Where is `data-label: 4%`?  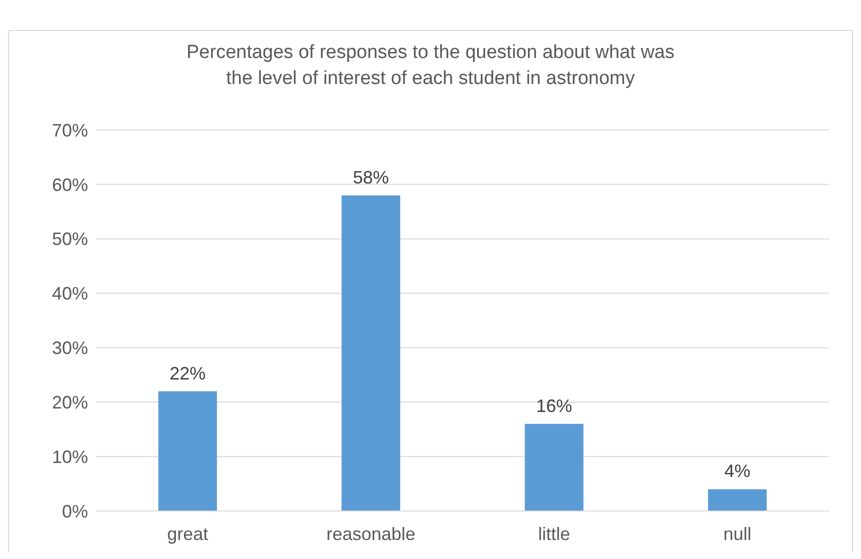 data-label: 4% is located at coordinates (737, 471).